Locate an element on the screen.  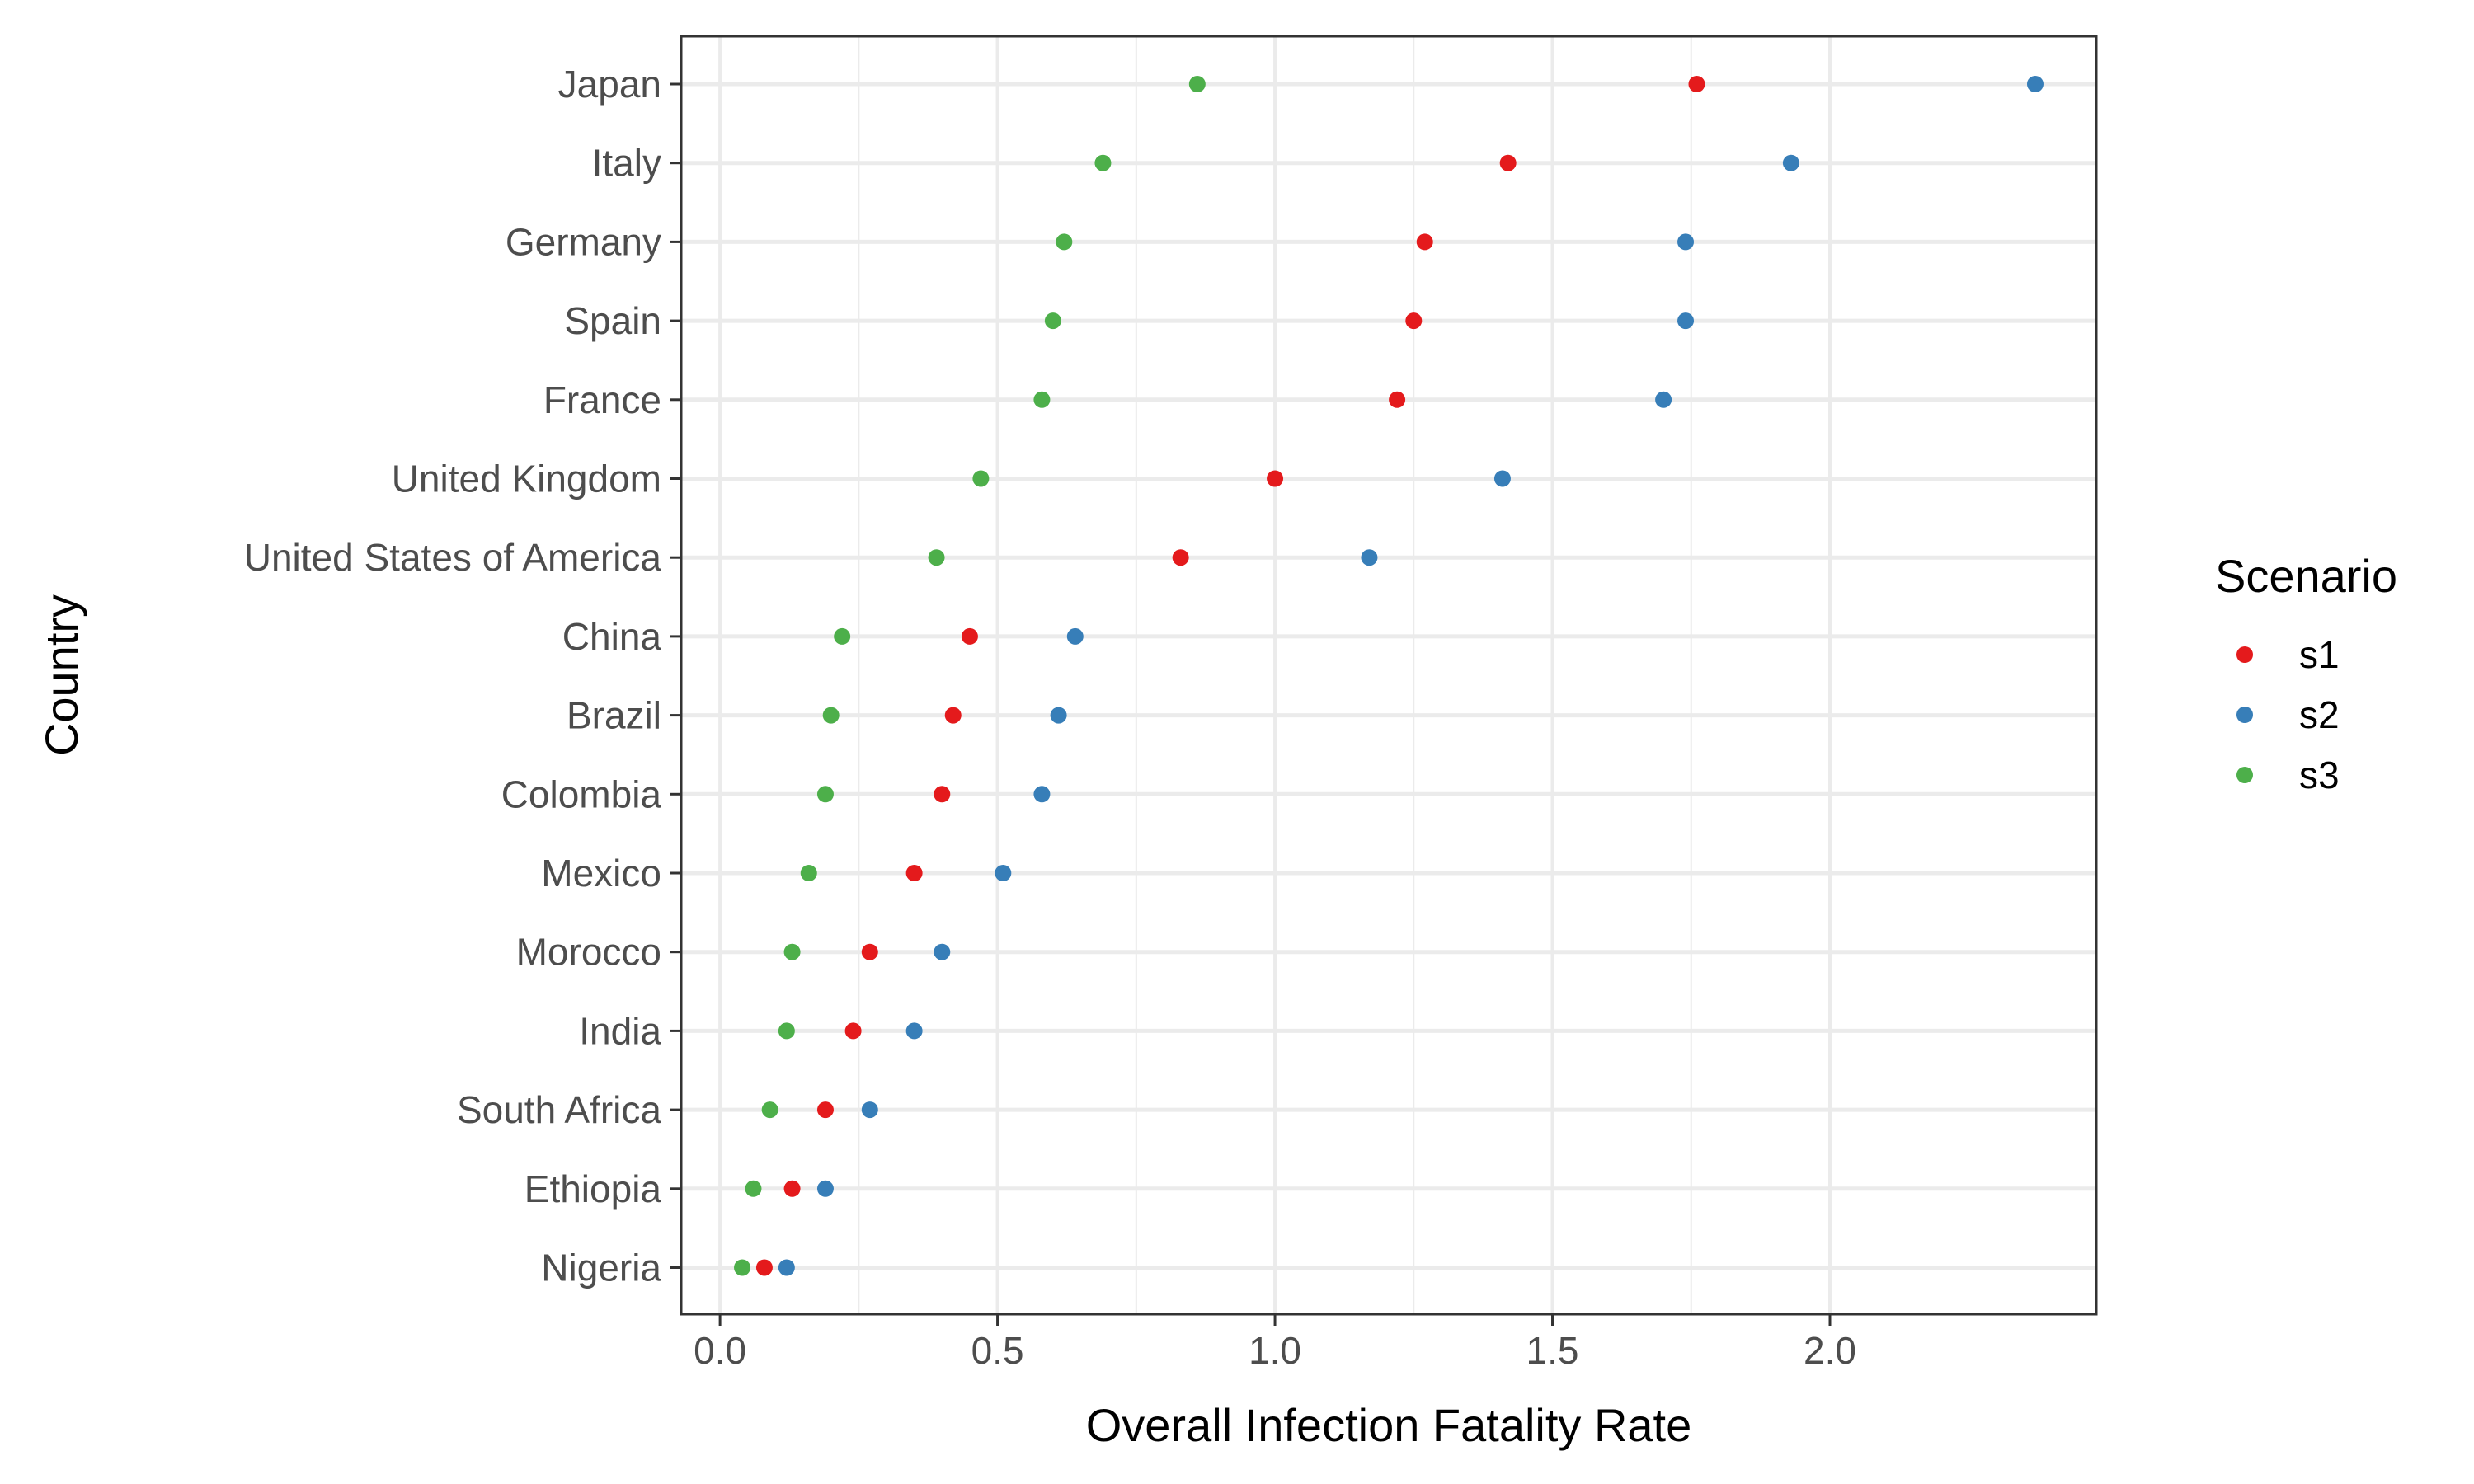
x-tick-label: 0.0 is located at coordinates (720, 1350).